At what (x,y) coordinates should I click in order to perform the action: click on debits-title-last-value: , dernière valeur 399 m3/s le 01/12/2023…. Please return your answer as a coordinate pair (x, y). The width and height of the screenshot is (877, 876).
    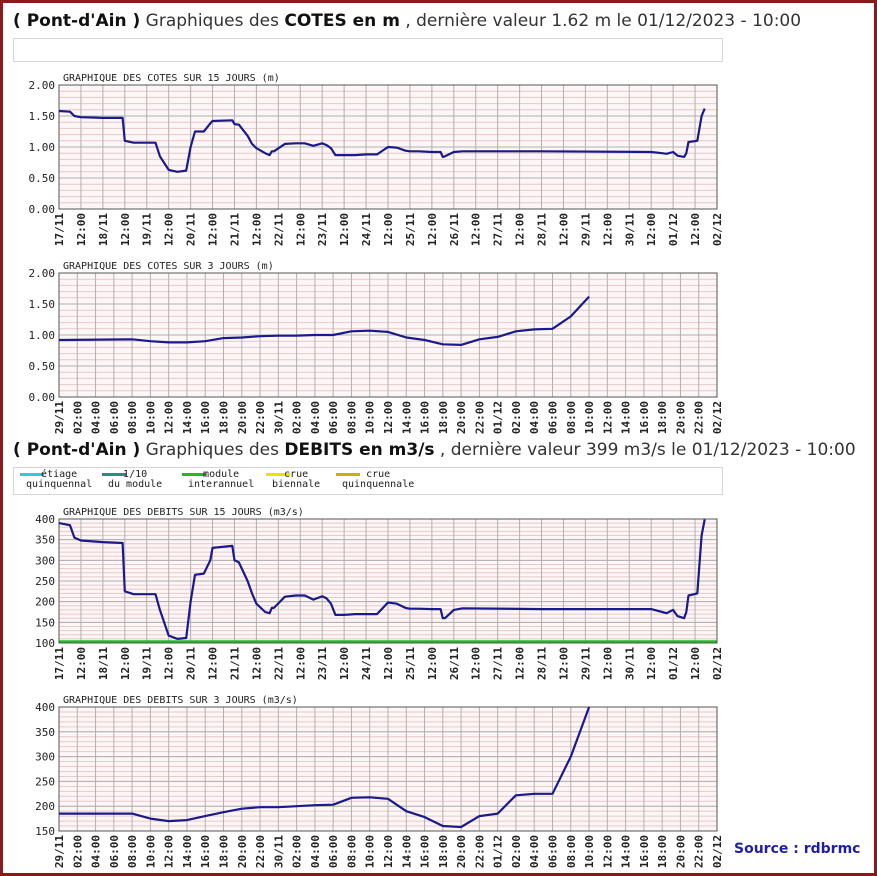
    Looking at the image, I should click on (645, 450).